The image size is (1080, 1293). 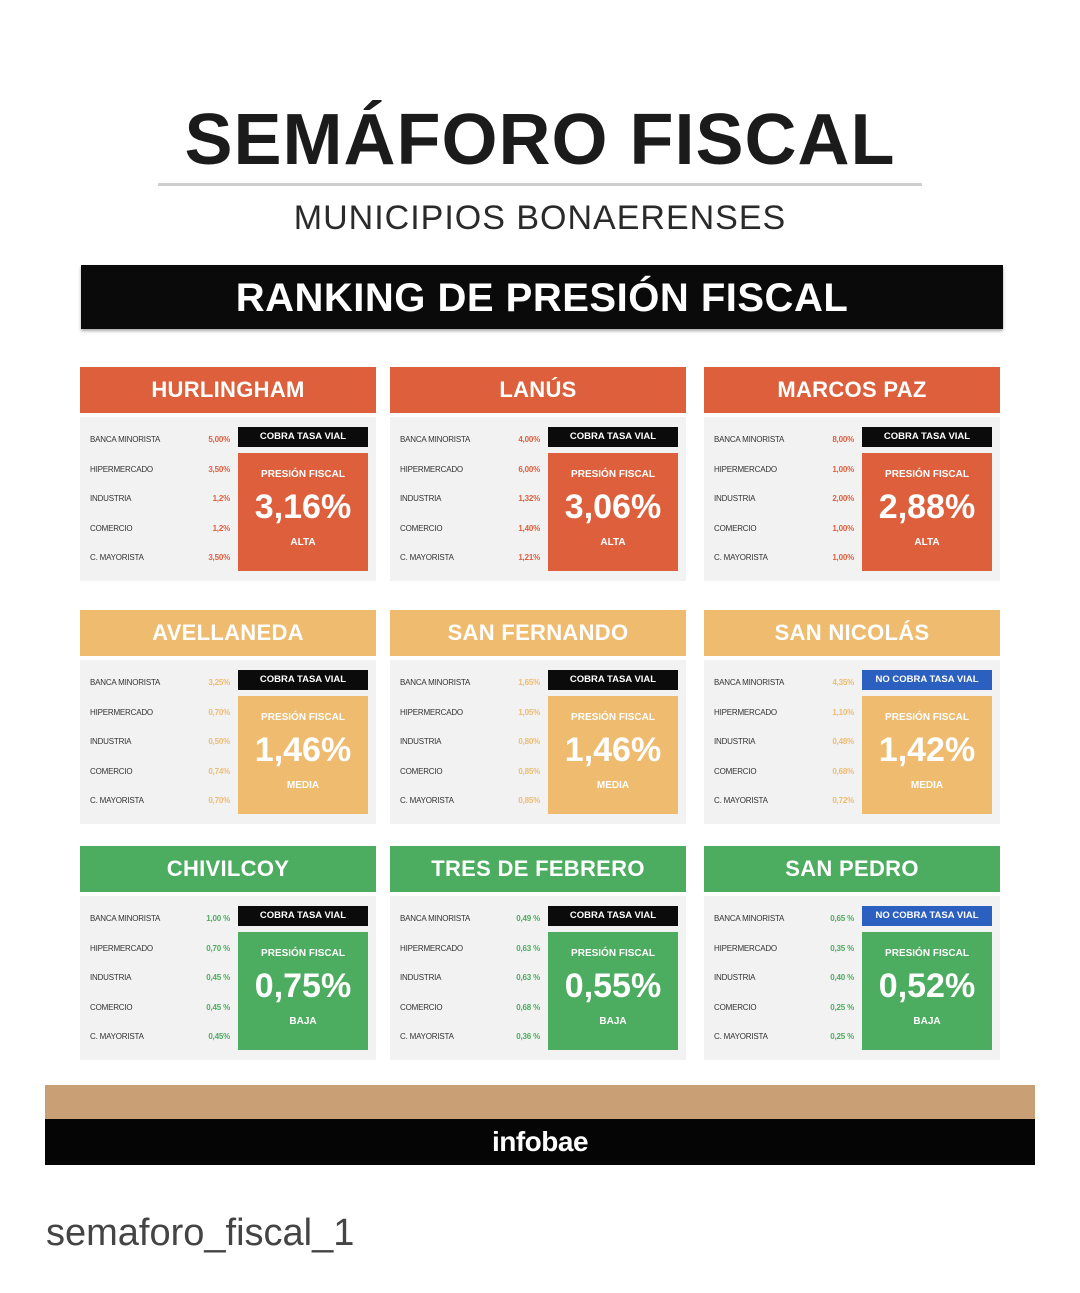 I want to click on brand-logo: infobae, so click(x=540, y=1141).